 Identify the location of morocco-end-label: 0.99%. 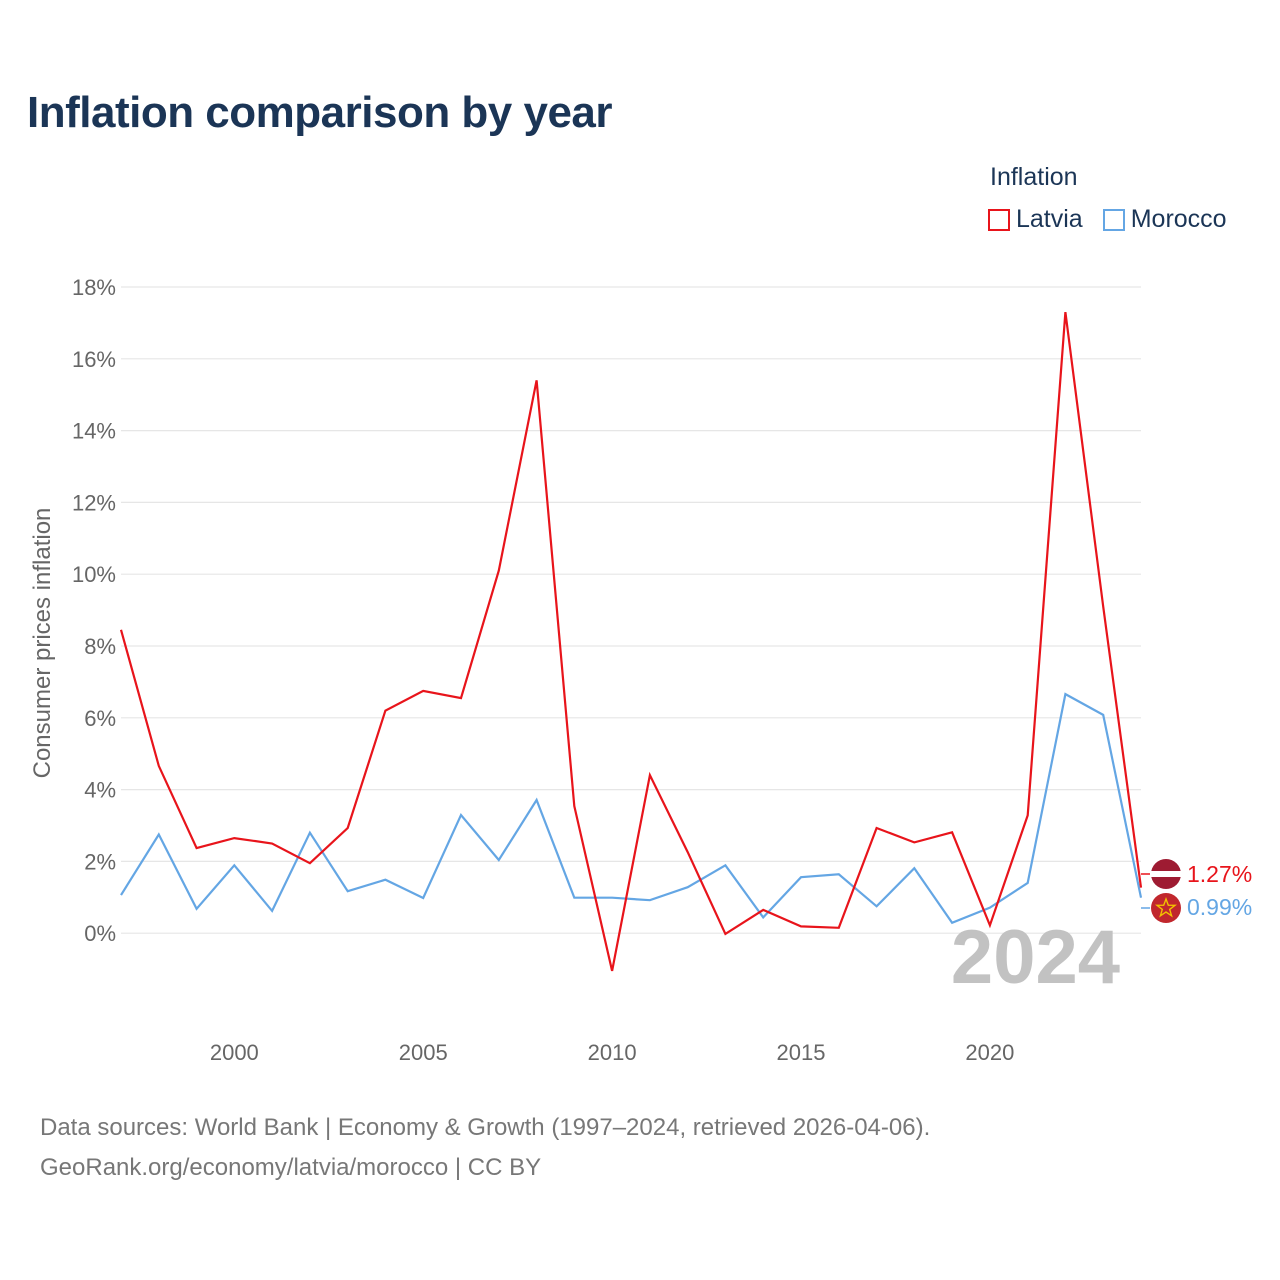
(1219, 907).